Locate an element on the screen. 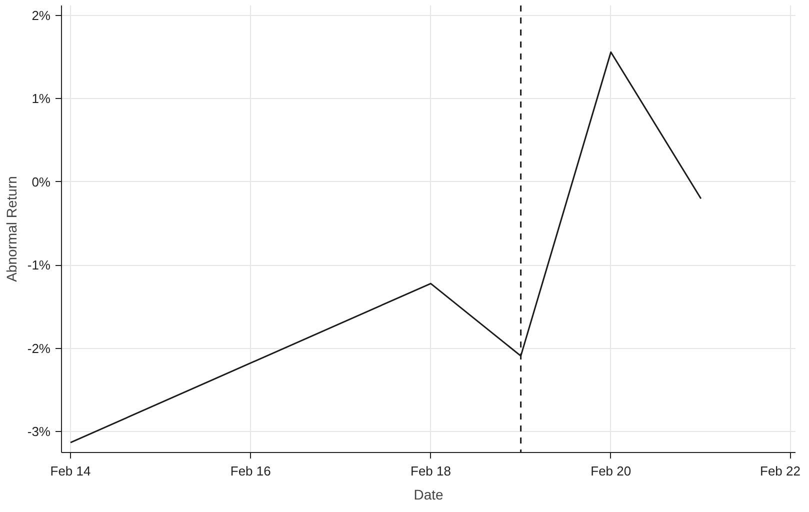  y-tick-label: 2% is located at coordinates (41, 15).